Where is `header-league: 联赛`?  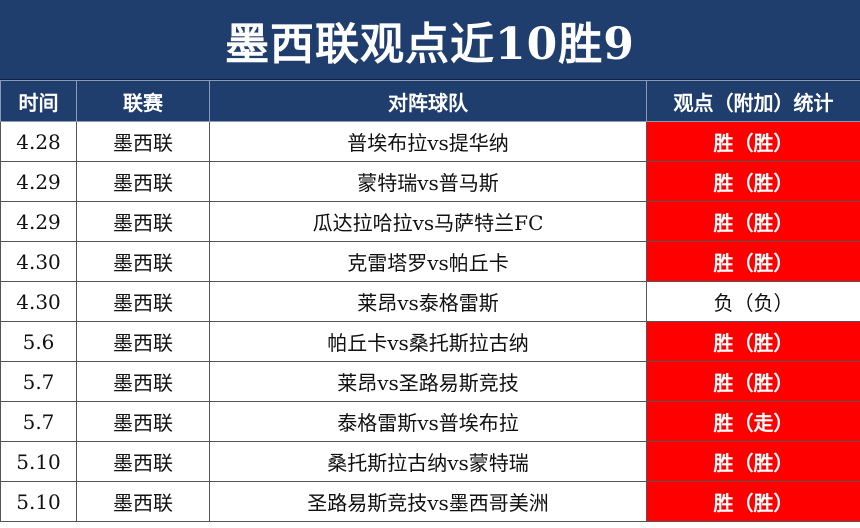
header-league: 联赛 is located at coordinates (143, 101).